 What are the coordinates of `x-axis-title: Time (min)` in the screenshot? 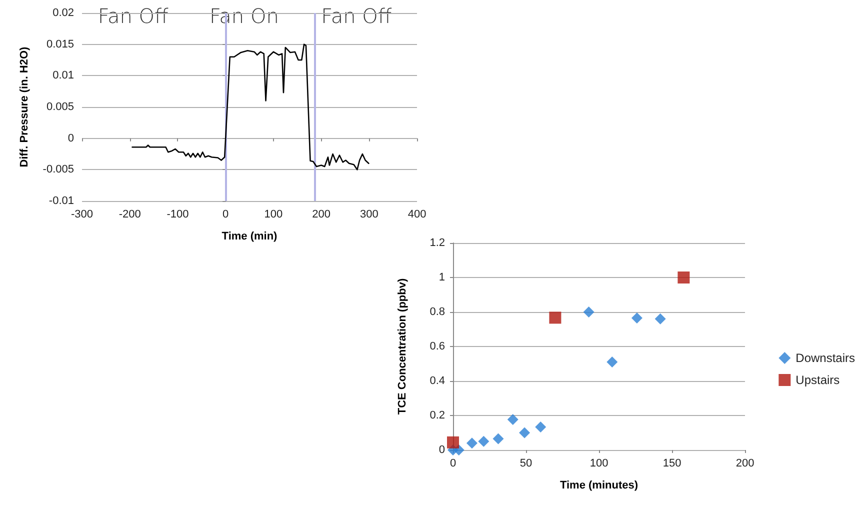 It's located at (250, 236).